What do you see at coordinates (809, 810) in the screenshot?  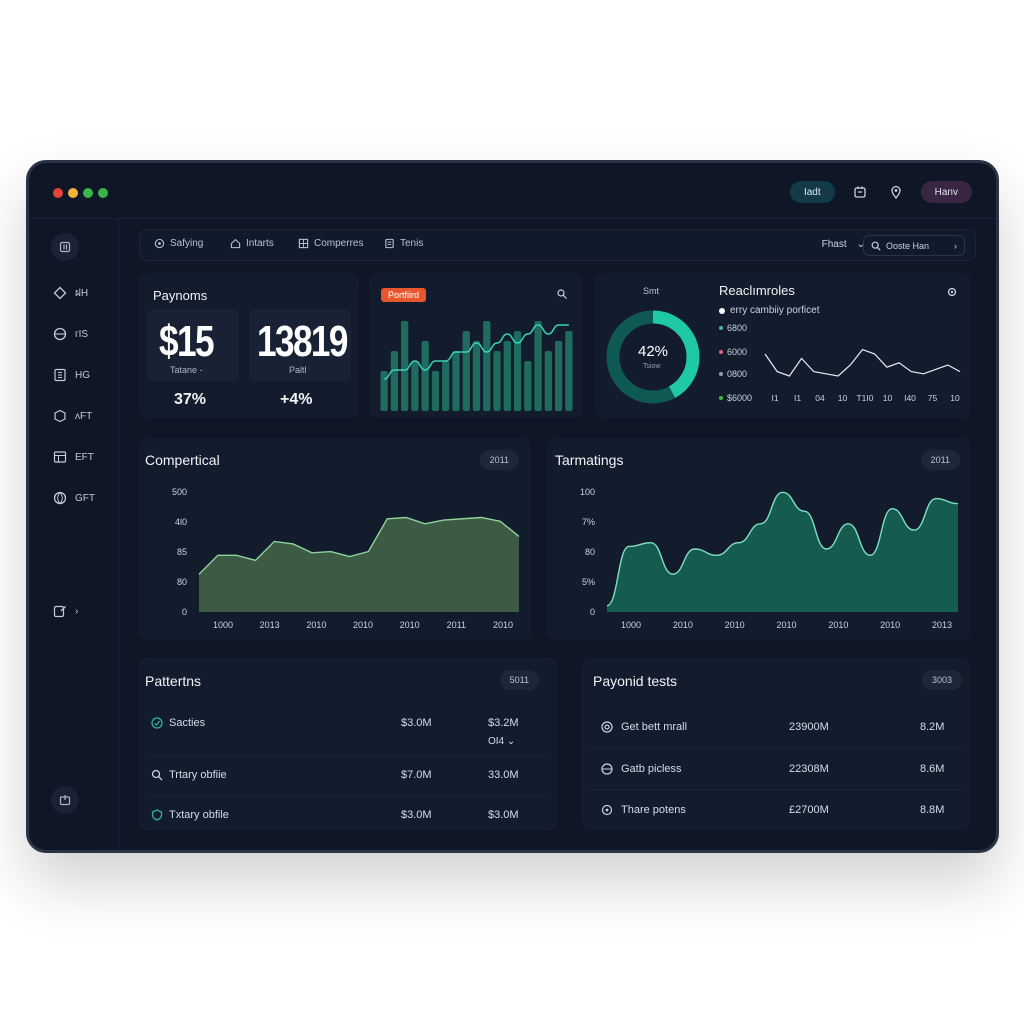 I see `row-value-1: £2700M` at bounding box center [809, 810].